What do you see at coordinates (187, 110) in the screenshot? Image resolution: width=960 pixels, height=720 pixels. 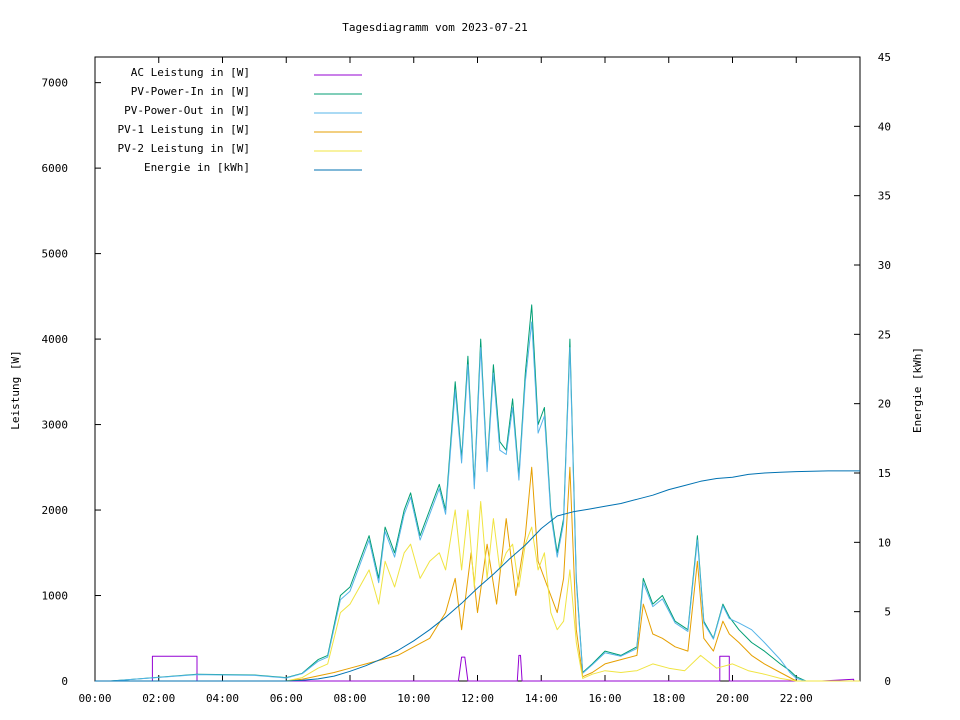 I see `legend-label: PV-Power-Out in [W]` at bounding box center [187, 110].